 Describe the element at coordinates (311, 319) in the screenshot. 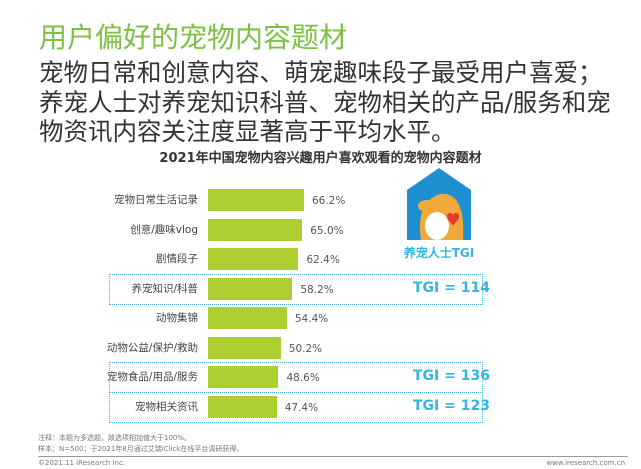

I see `value-label: 54.4%` at that location.